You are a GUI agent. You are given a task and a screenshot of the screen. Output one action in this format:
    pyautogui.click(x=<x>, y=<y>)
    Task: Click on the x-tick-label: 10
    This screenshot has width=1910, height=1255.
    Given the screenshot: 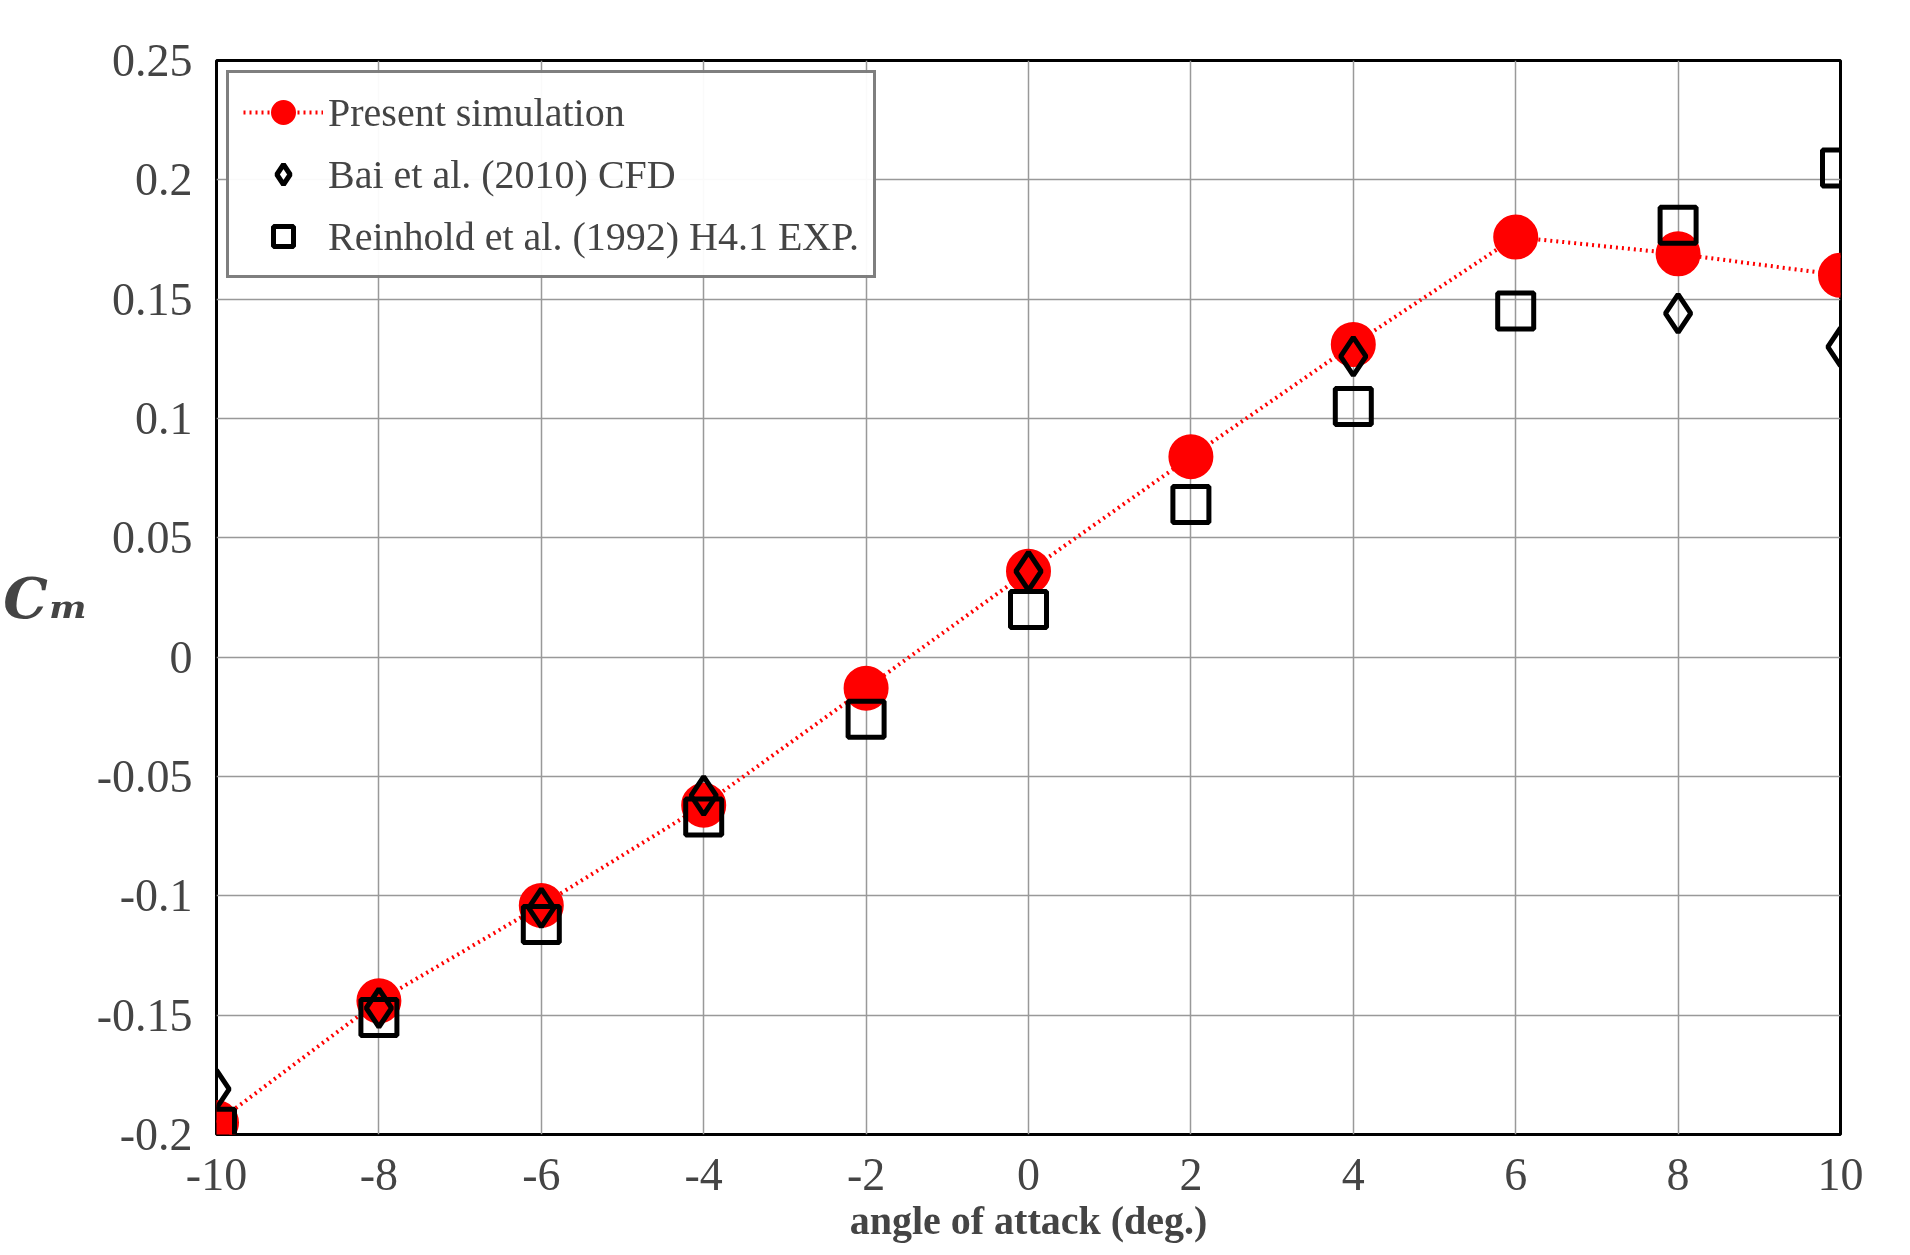 What is the action you would take?
    pyautogui.click(x=1840, y=1174)
    